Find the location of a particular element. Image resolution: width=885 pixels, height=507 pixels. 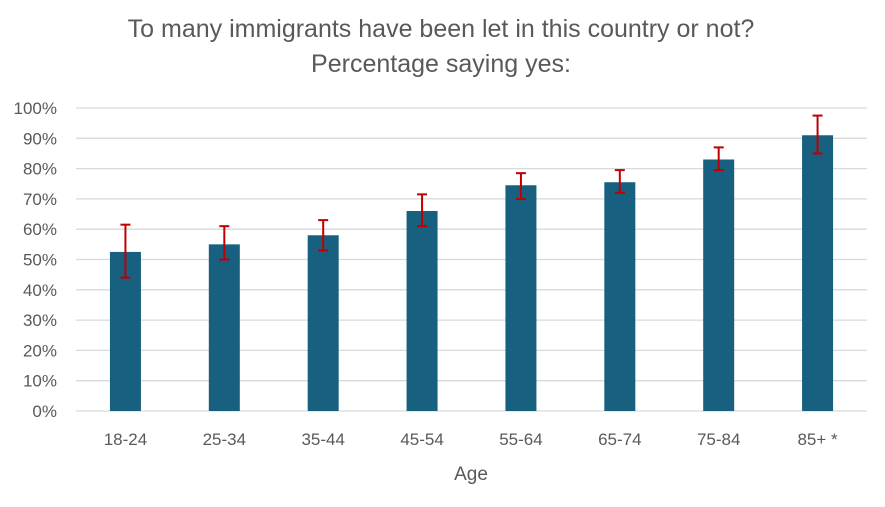

x-tick-label: 35-44 is located at coordinates (322, 439).